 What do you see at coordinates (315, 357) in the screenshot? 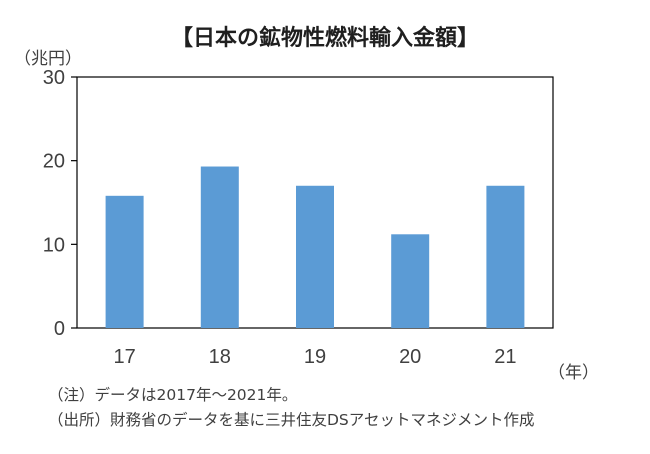
I see `x-tick-label: 19` at bounding box center [315, 357].